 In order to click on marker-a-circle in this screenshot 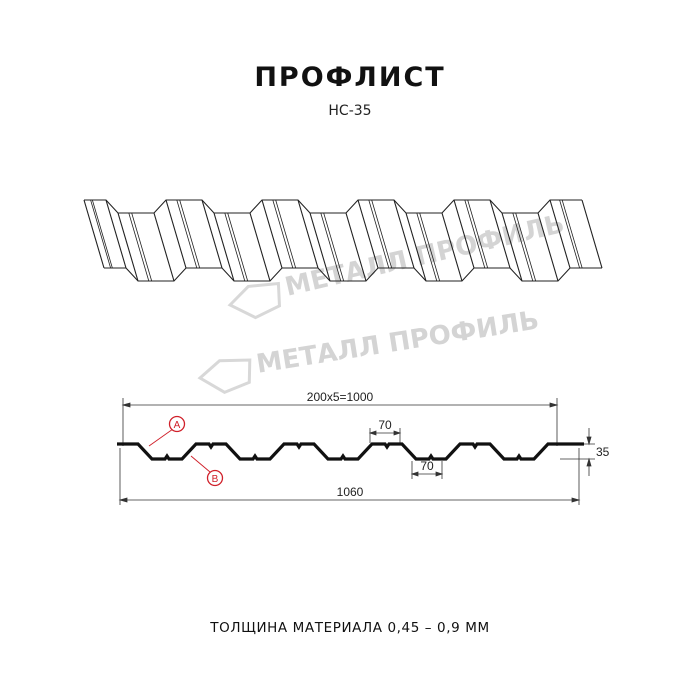, I will do `click(177, 424)`.